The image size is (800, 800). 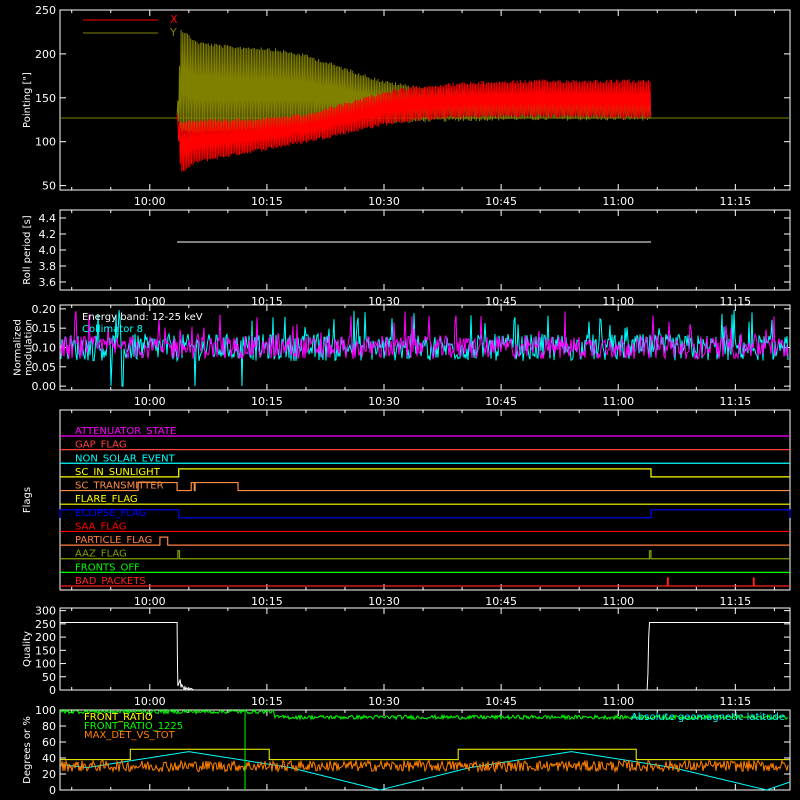 I want to click on quality-y-tick-label: 100, so click(x=45, y=664).